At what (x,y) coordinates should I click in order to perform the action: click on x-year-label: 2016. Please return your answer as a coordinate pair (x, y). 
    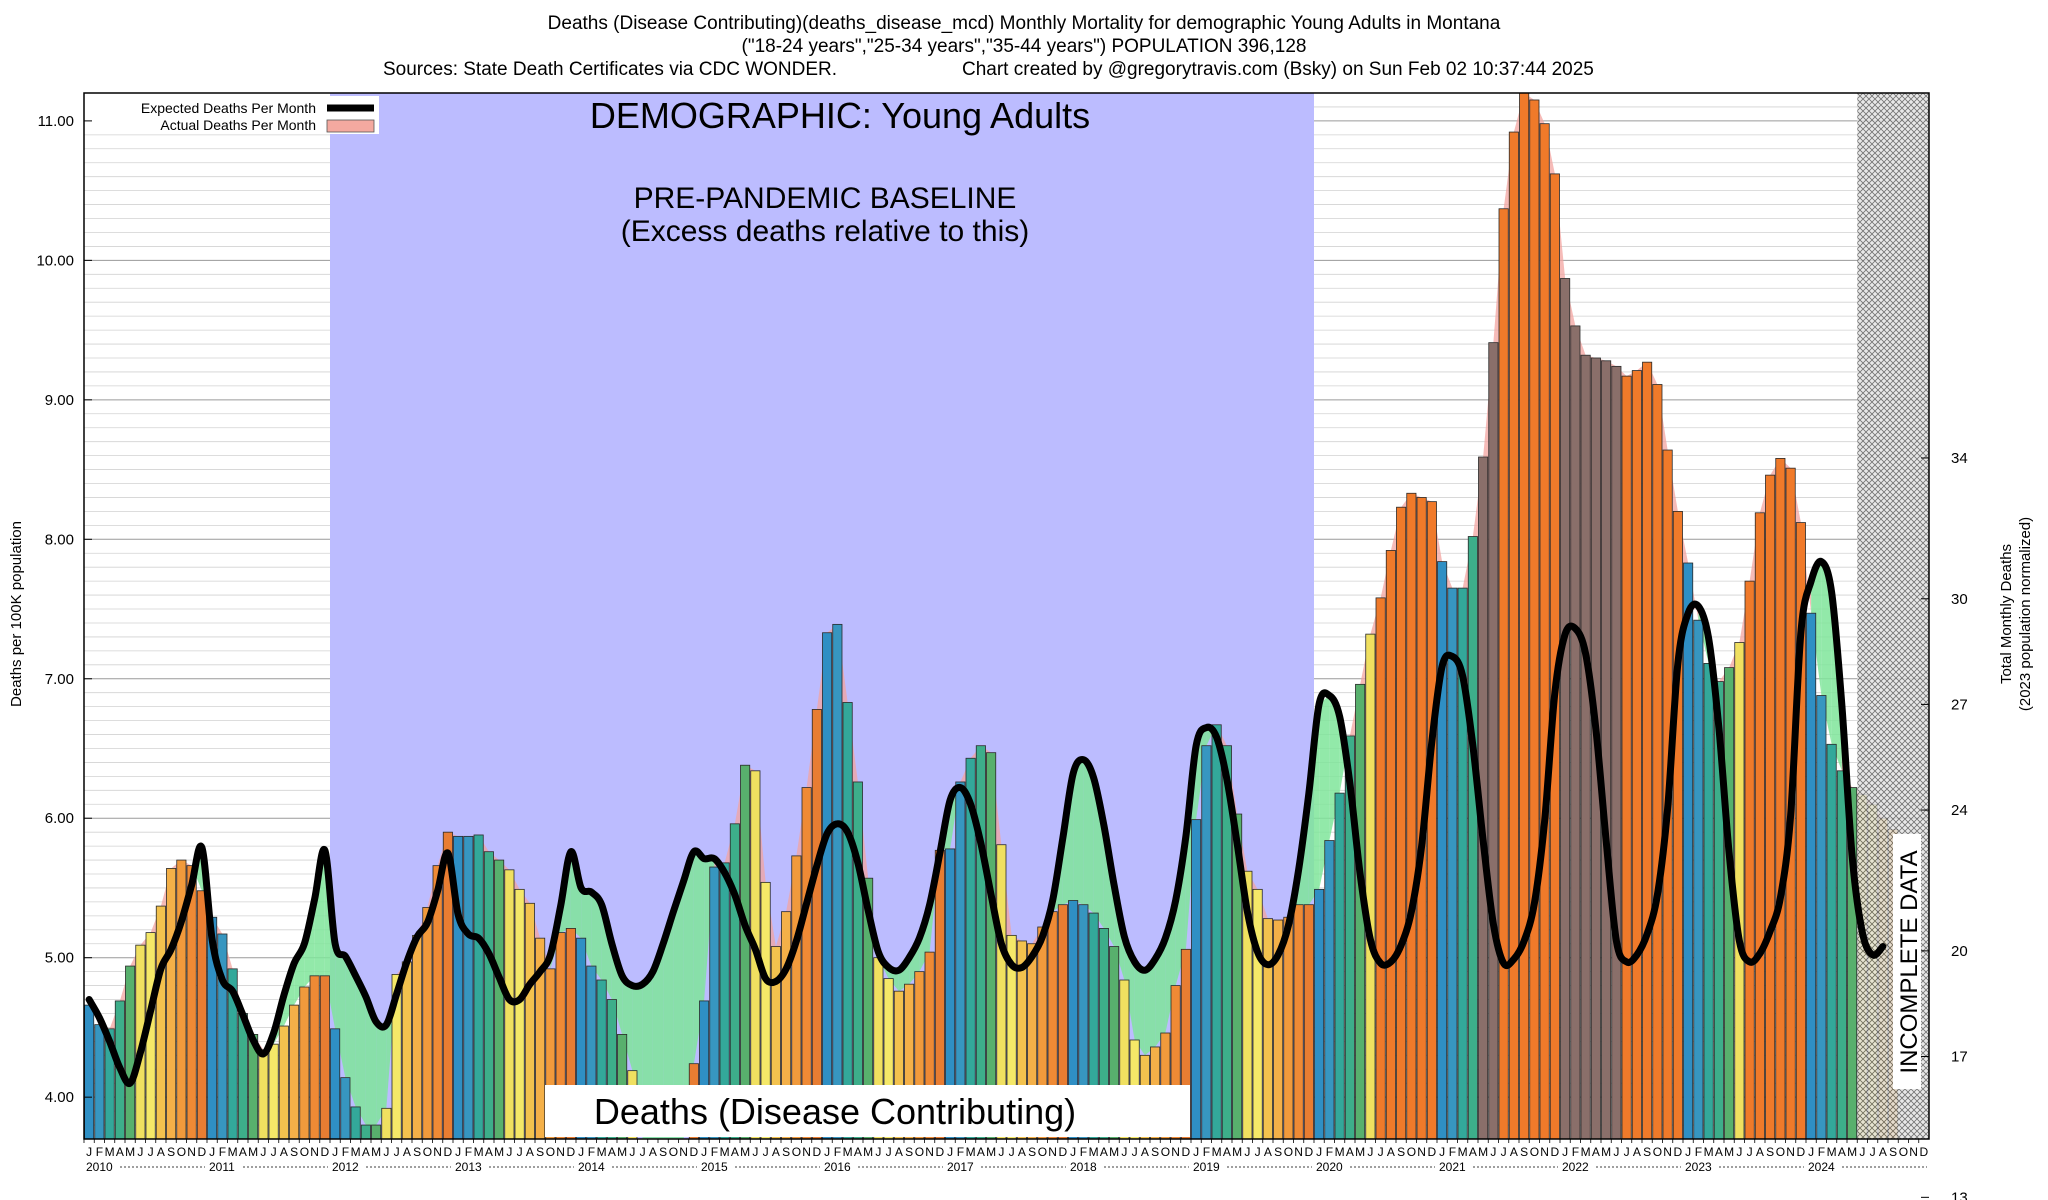
    Looking at the image, I should click on (837, 1167).